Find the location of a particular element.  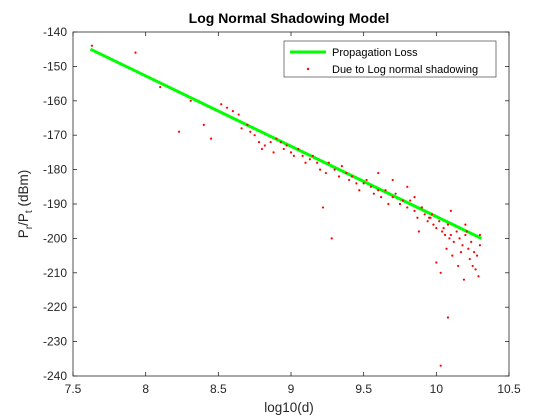

x-tick-label: 9 is located at coordinates (291, 389).